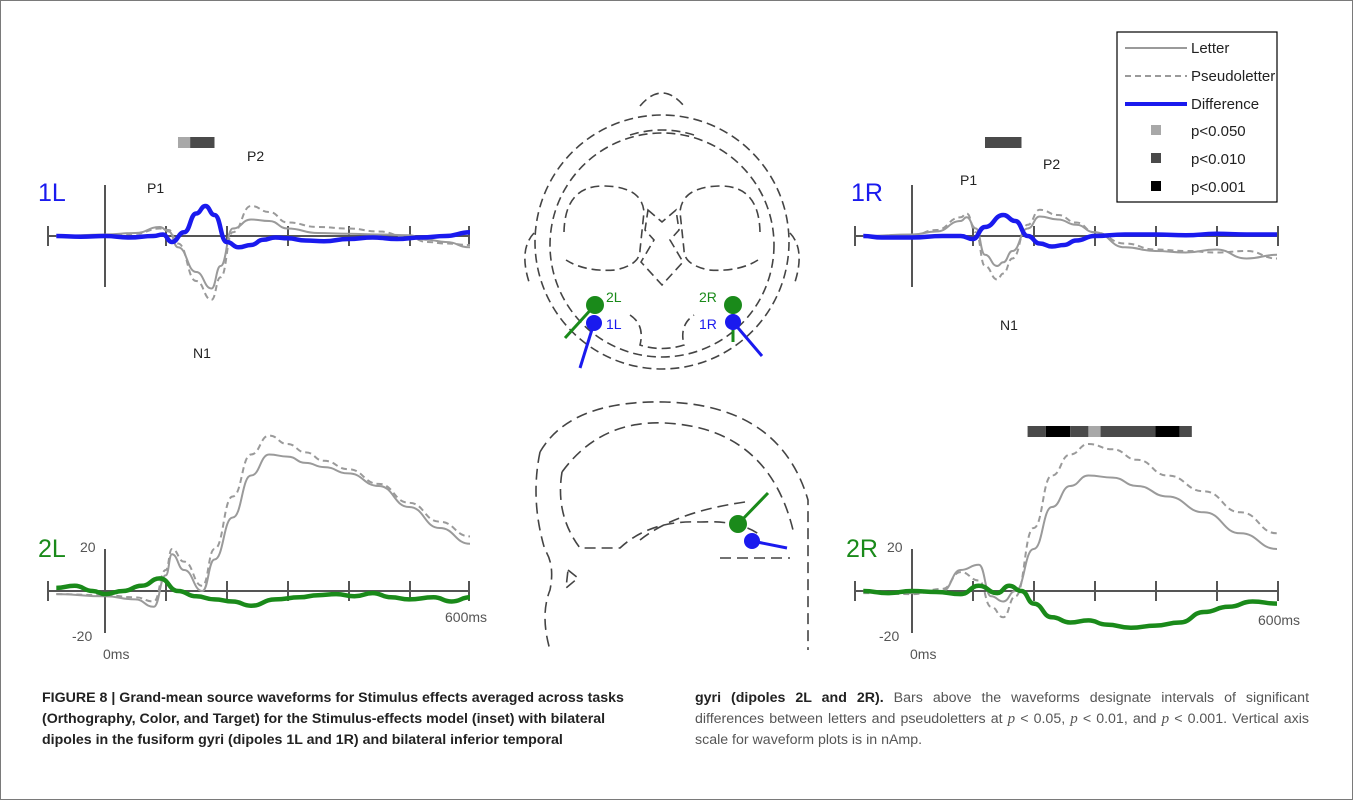 This screenshot has width=1355, height=802. Describe the element at coordinates (1156, 158) in the screenshot. I see `legend-p010-swatch` at that location.